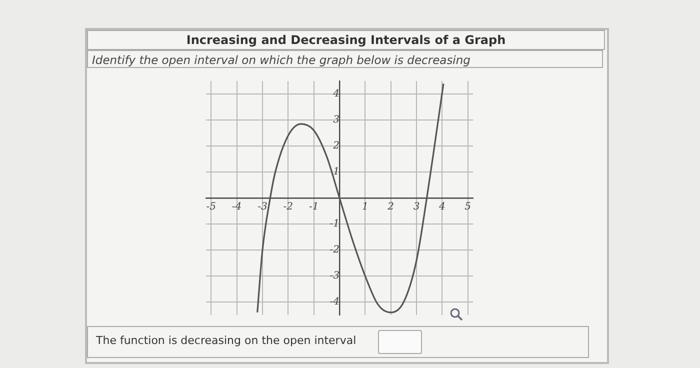 The height and width of the screenshot is (368, 700). Describe the element at coordinates (365, 207) in the screenshot. I see `x-tick-label: 1` at that location.